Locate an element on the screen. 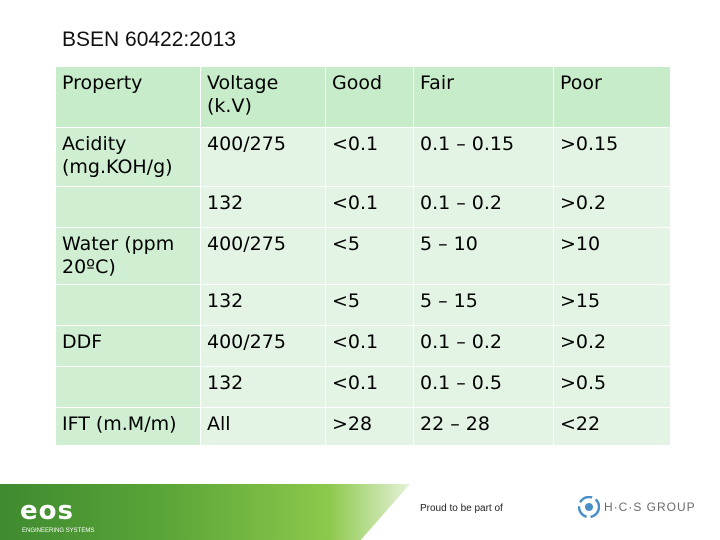 This screenshot has width=720, height=540. proud-to-be-part-of-text: Proud to be part of is located at coordinates (461, 508).